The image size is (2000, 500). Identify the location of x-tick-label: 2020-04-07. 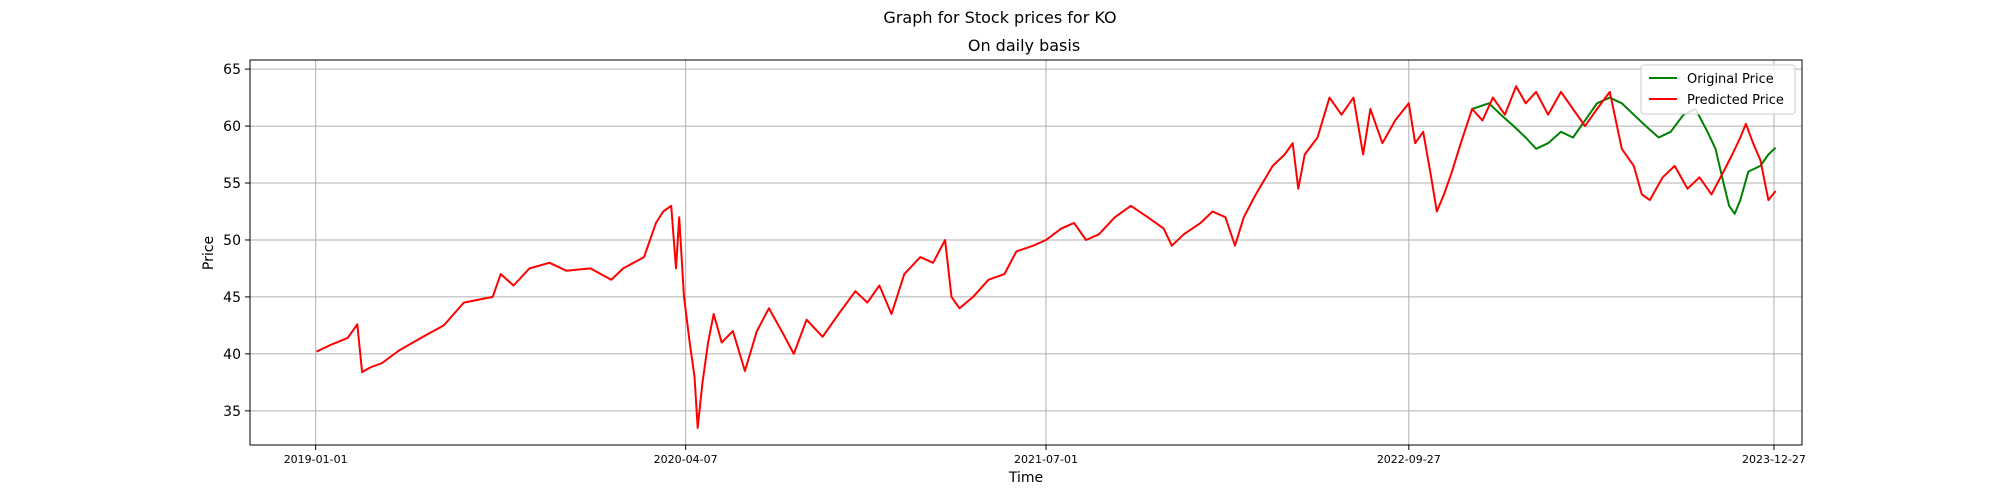
(686, 459).